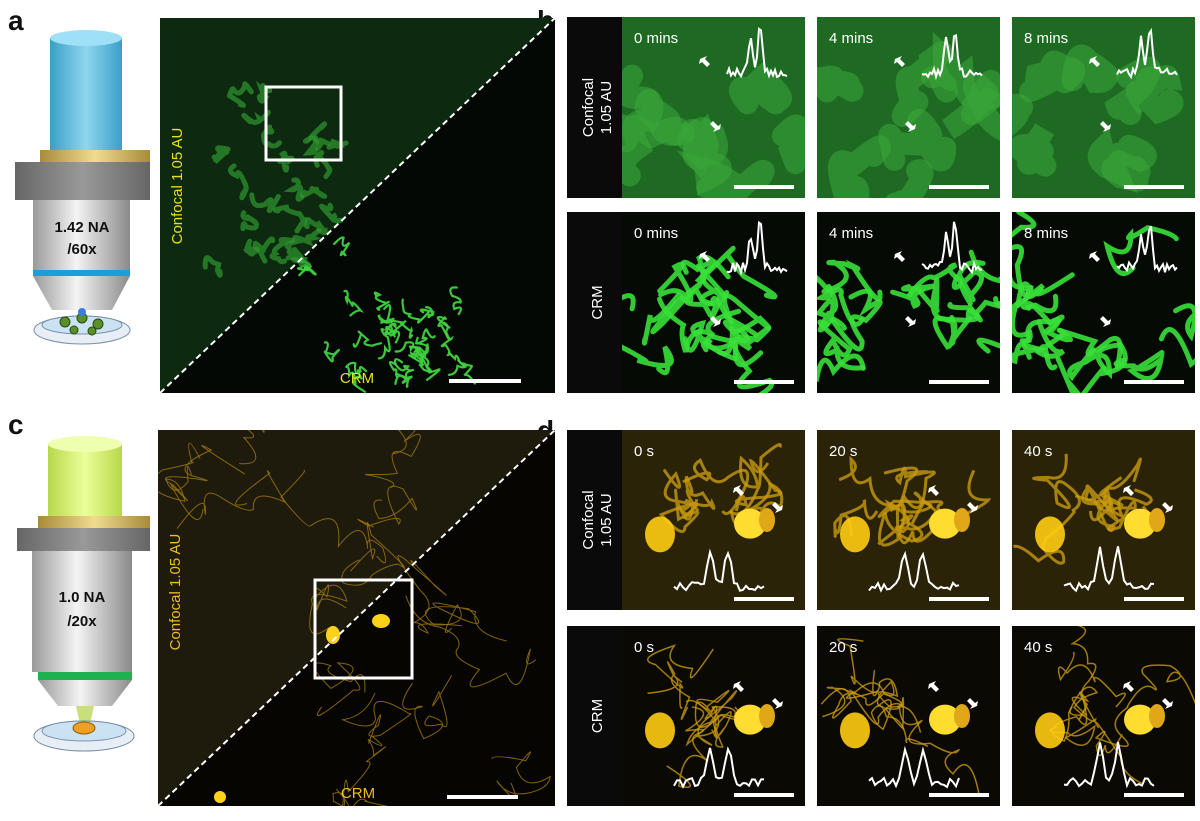 This screenshot has height=821, width=1200. Describe the element at coordinates (656, 38) in the screenshot. I see `time-label: 0 mins` at that location.